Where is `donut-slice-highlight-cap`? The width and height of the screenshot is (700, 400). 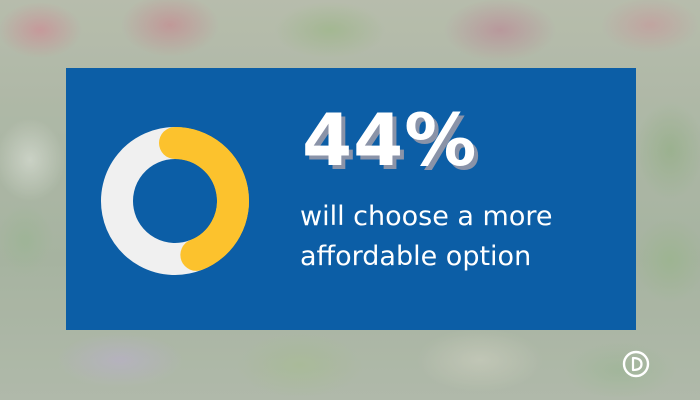 donut-slice-highlight-cap is located at coordinates (204, 199).